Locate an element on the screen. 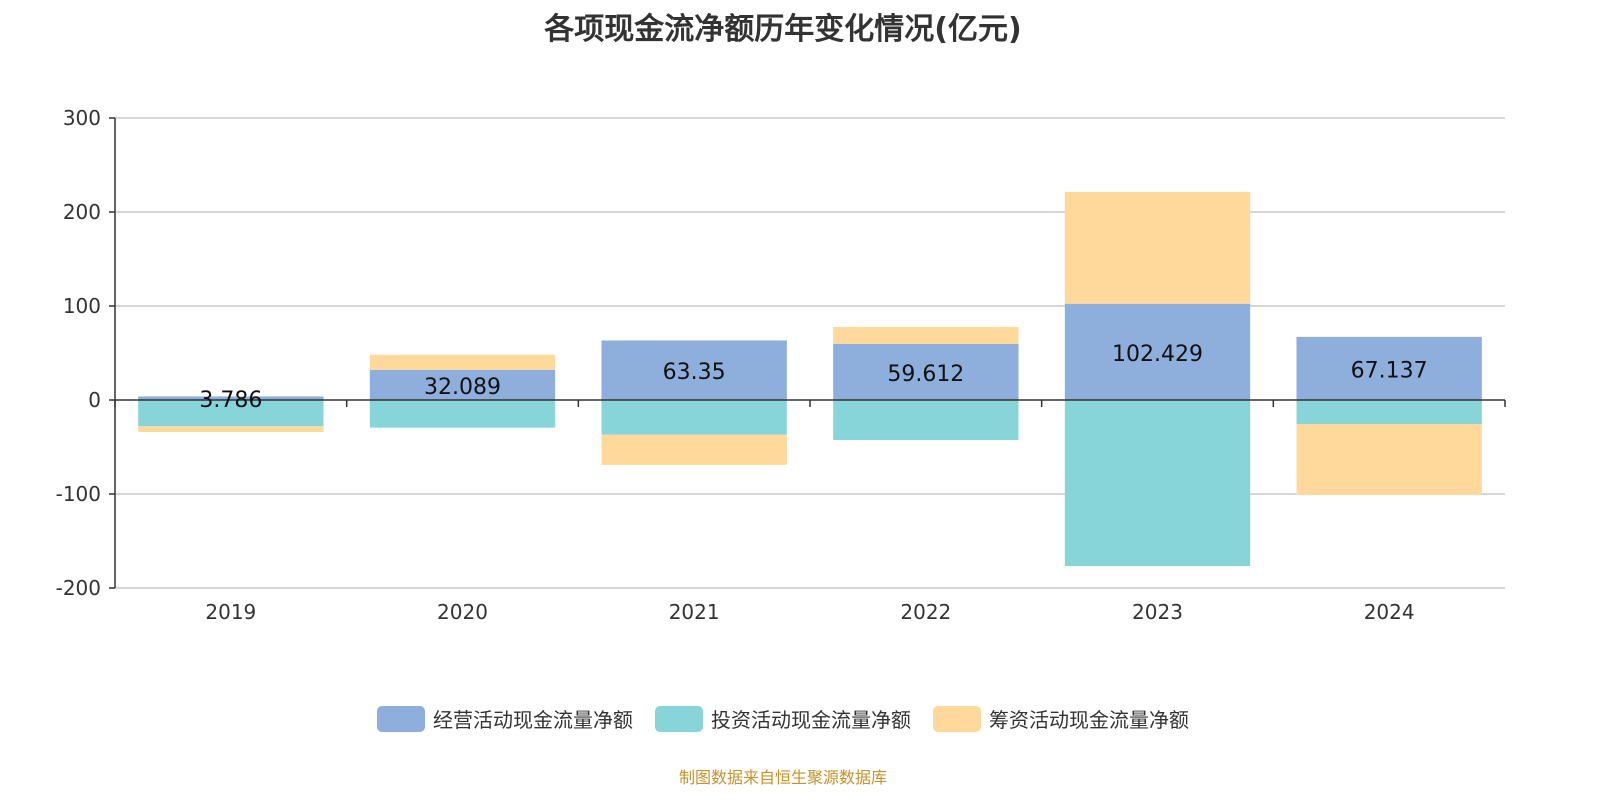 The image size is (1600, 800). x-tick-label: 2022 is located at coordinates (925, 612).